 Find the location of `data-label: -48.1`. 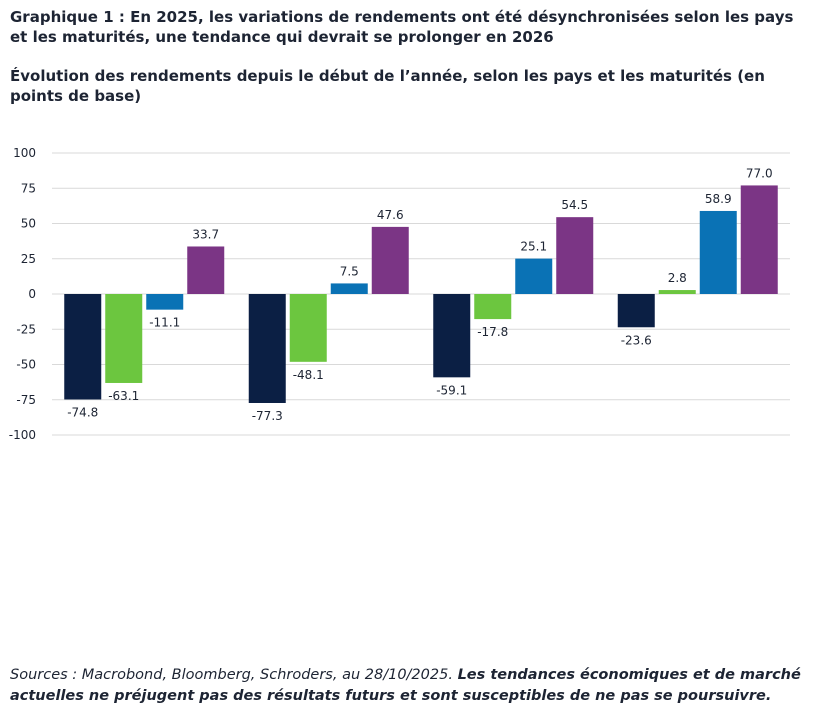

data-label: -48.1 is located at coordinates (308, 375).